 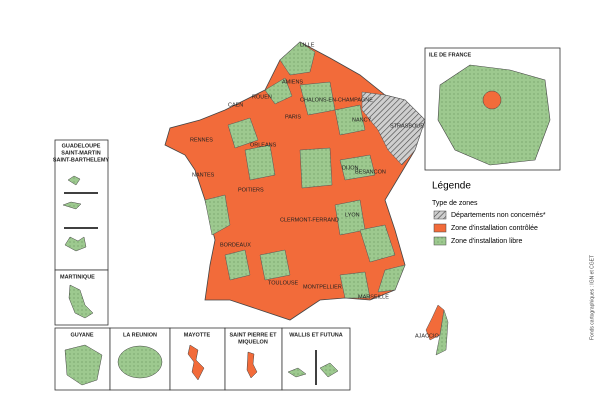 What do you see at coordinates (83, 365) in the screenshot?
I see `guyane-map` at bounding box center [83, 365].